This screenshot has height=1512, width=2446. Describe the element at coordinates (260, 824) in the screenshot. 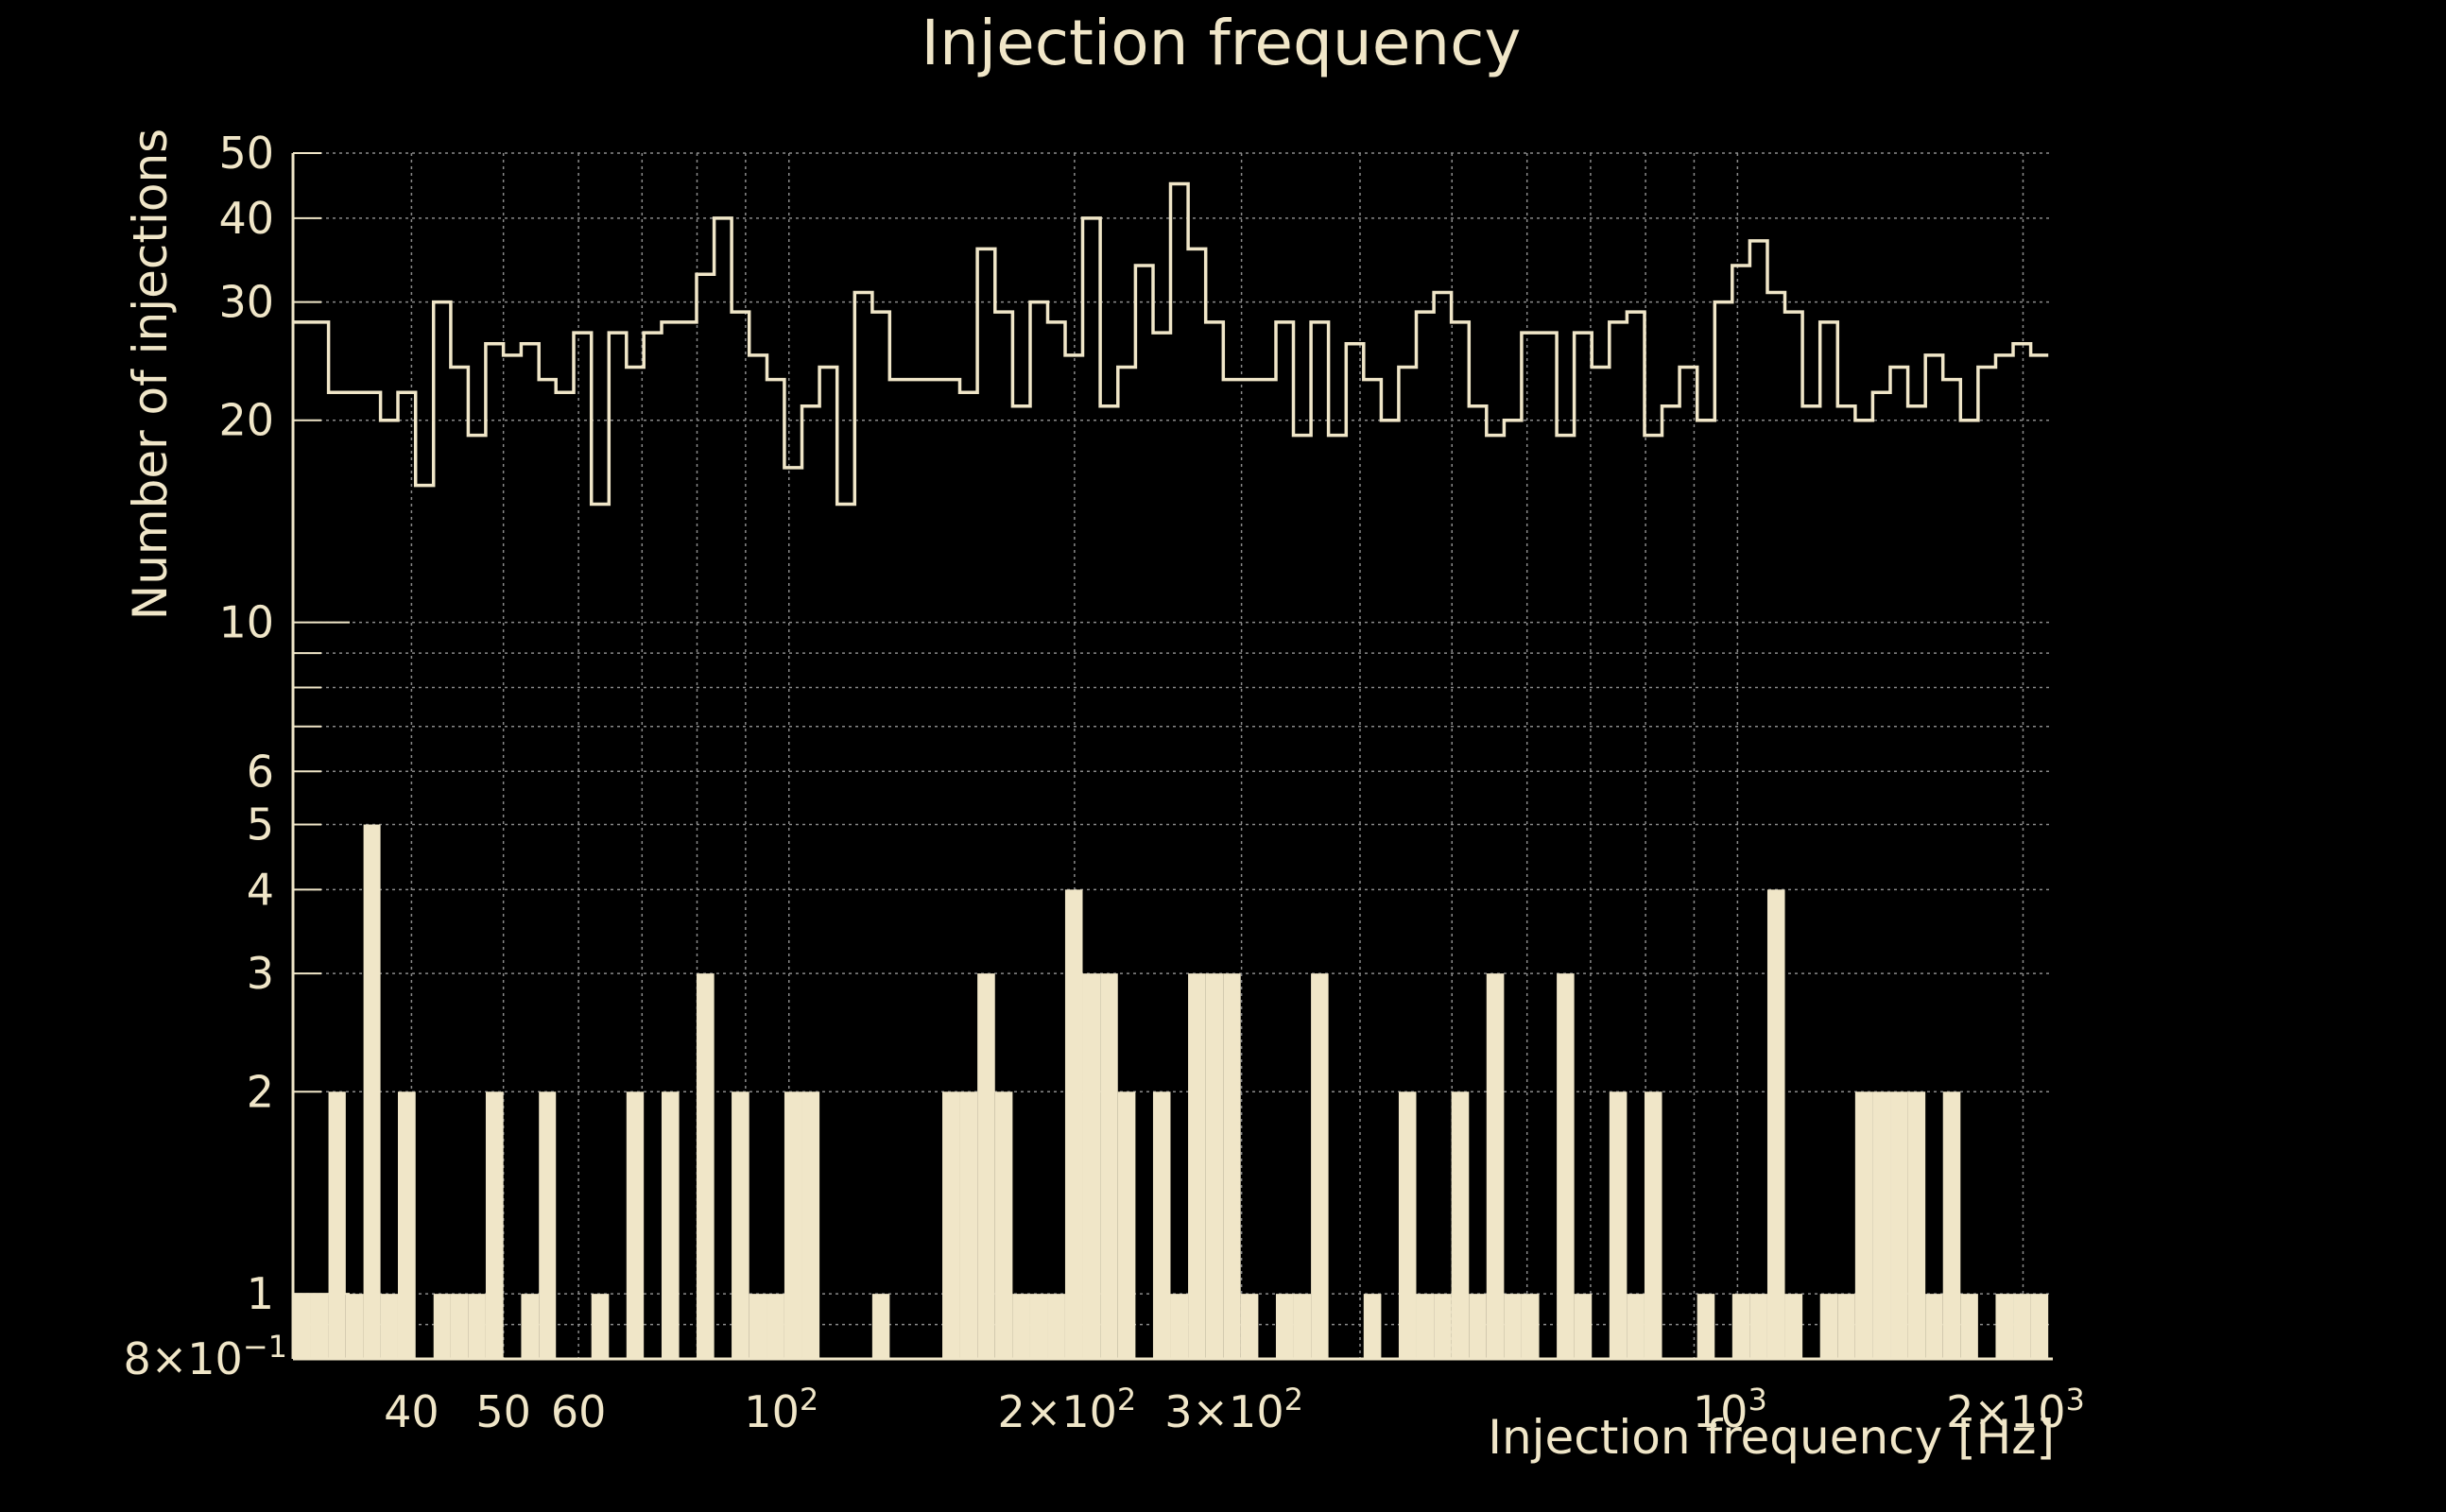

I see `y-tick-label: 5` at that location.